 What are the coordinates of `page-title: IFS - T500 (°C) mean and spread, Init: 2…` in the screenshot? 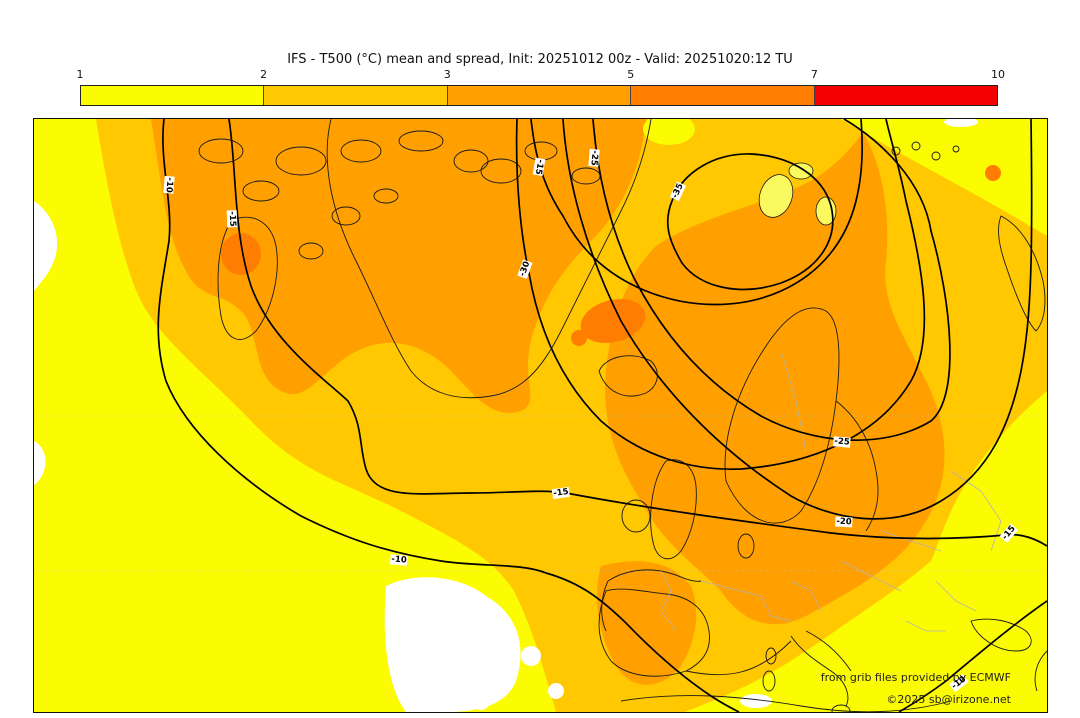 It's located at (540, 59).